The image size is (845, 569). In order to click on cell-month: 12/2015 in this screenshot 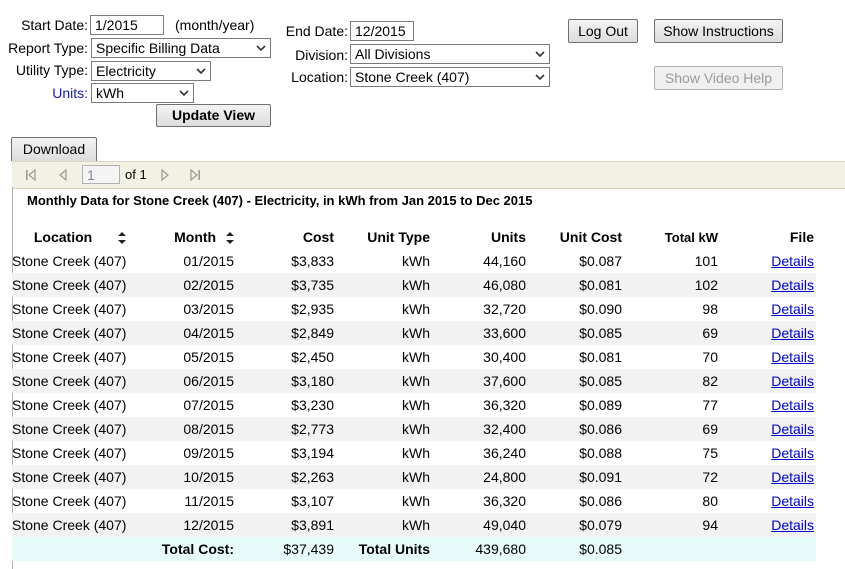, I will do `click(193, 525)`.